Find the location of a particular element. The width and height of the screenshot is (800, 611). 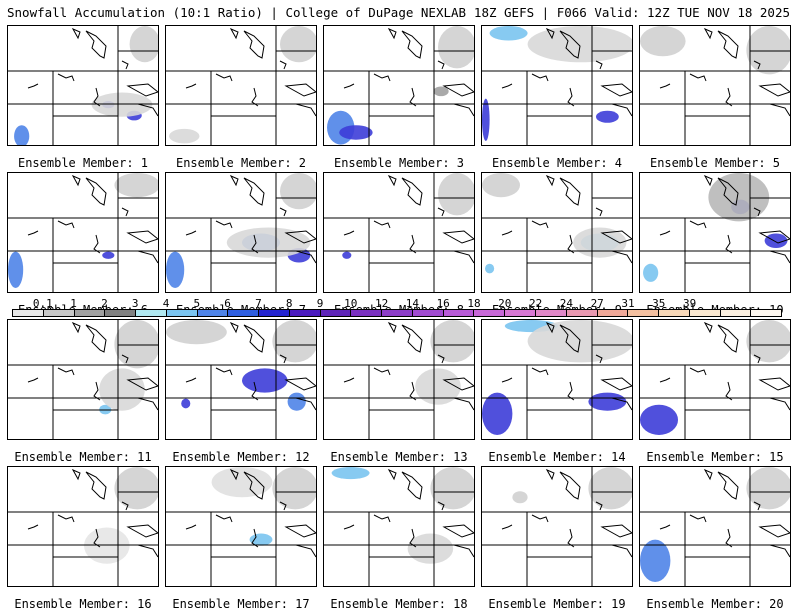

member-caption: Ensemble Member: 18 is located at coordinates (399, 604).